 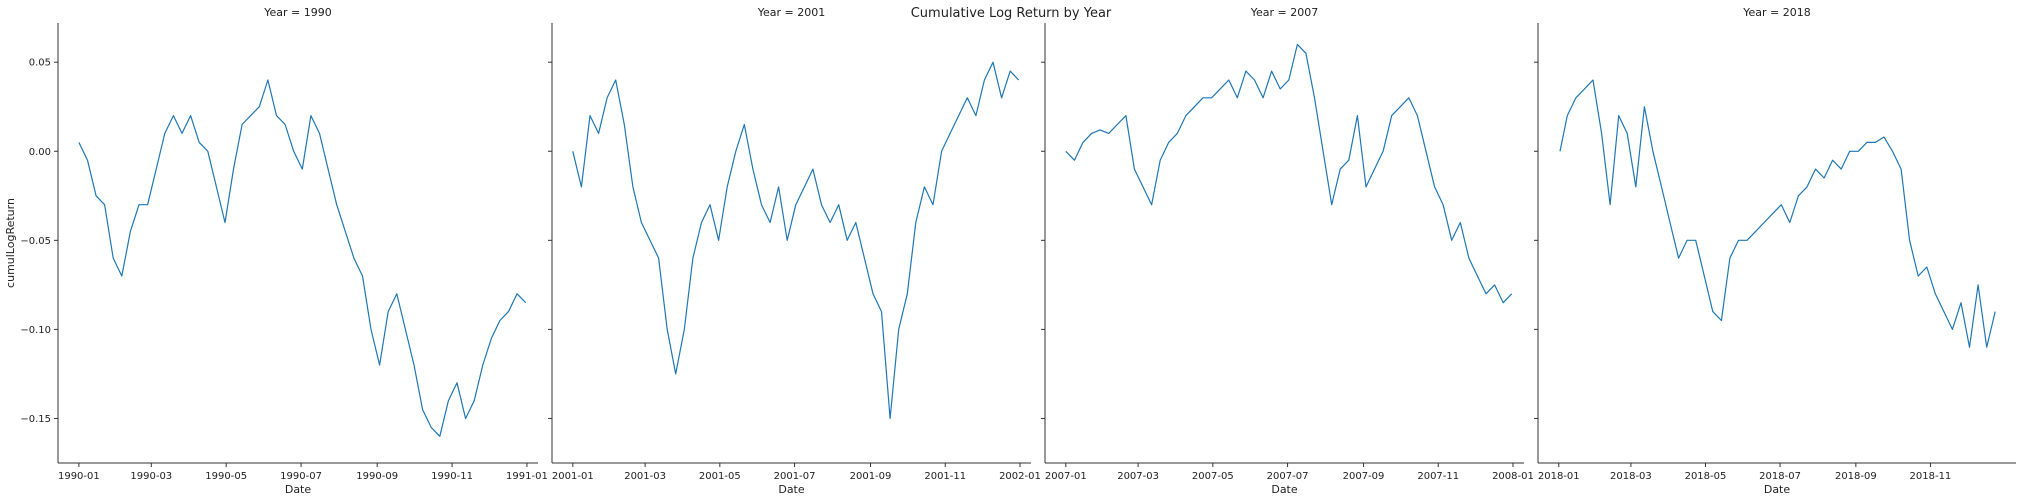 What do you see at coordinates (1066, 476) in the screenshot?
I see `x-tick-label: 2007-01` at bounding box center [1066, 476].